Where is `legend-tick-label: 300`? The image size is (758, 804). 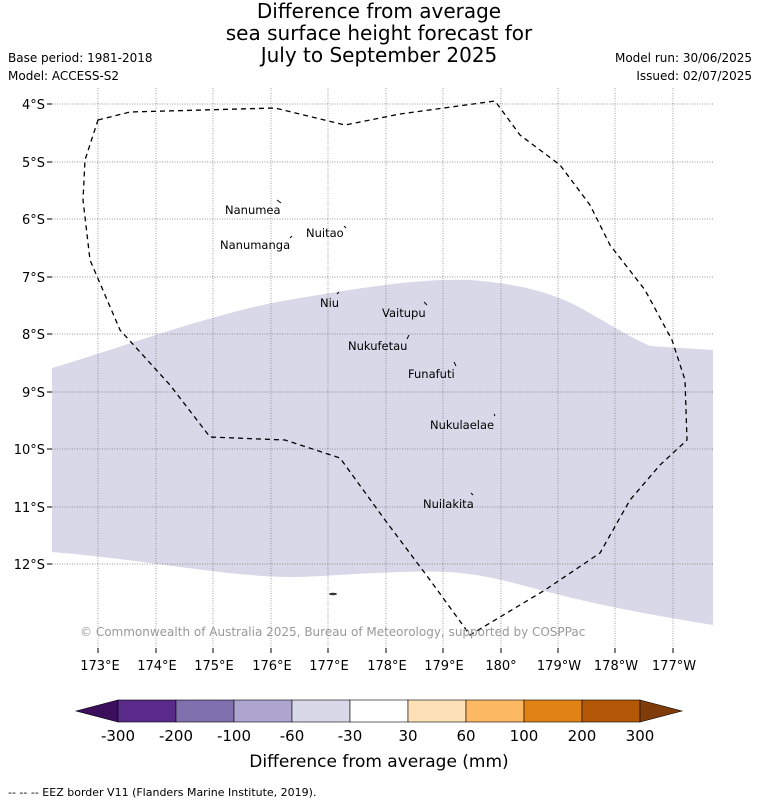 legend-tick-label: 300 is located at coordinates (640, 736).